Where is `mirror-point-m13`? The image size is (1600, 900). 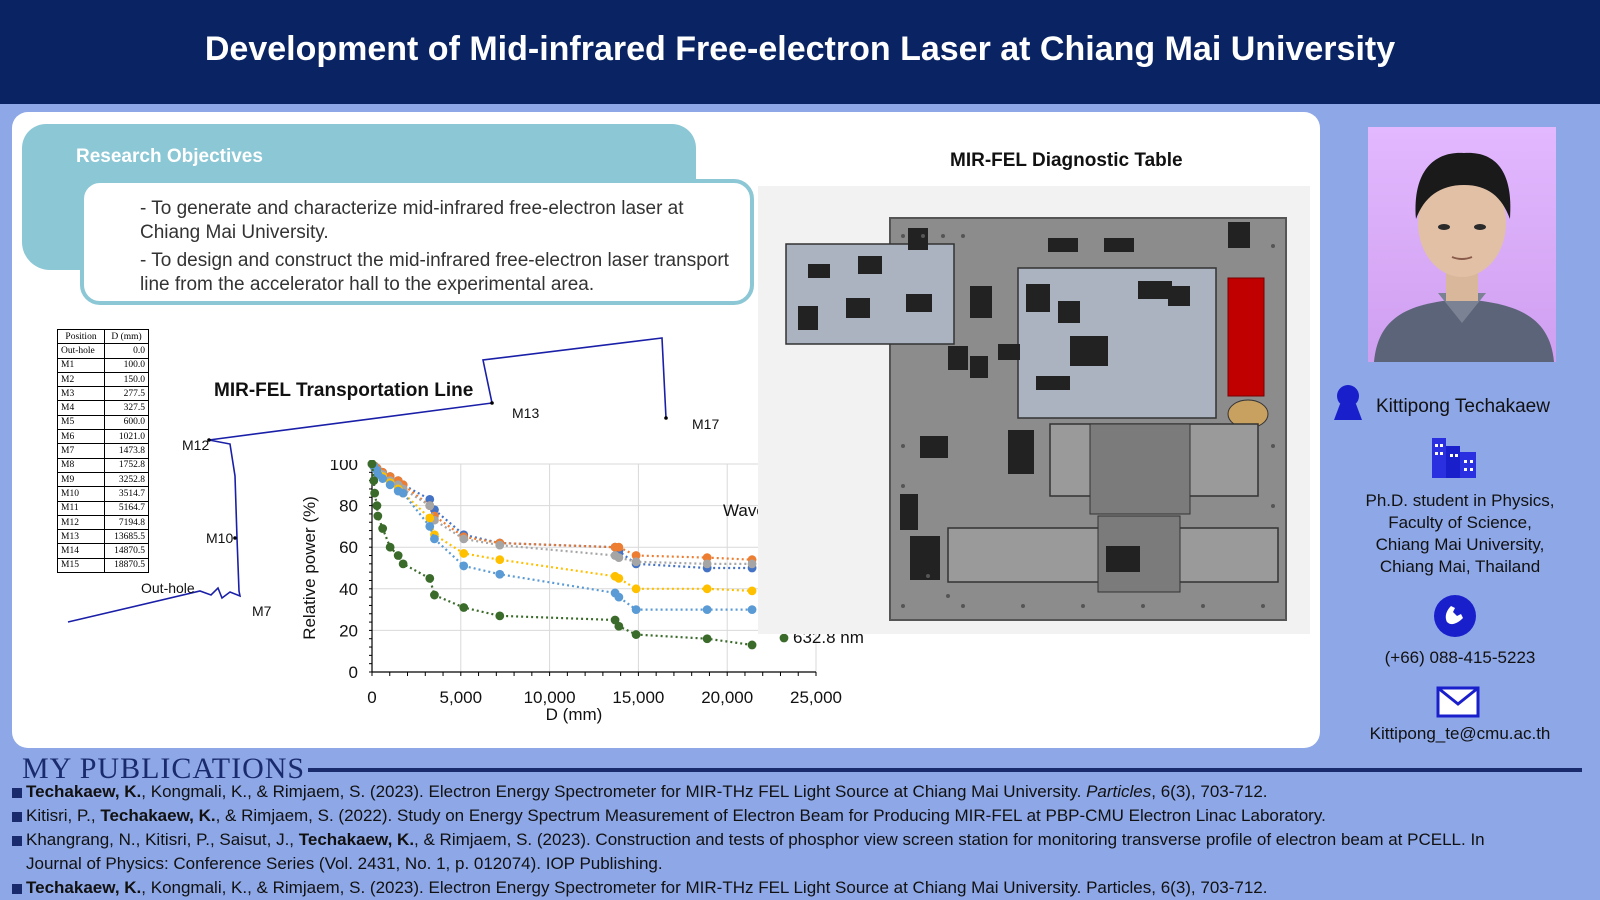
mirror-point-m13 is located at coordinates (492, 403).